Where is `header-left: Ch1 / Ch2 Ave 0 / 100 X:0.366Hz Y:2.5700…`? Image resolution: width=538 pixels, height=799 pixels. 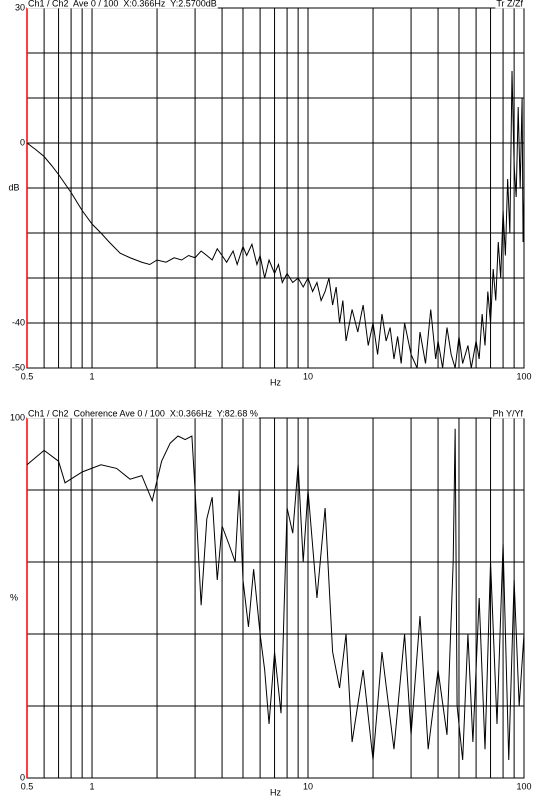
header-left: Ch1 / Ch2 Ave 0 / 100 X:0.366Hz Y:2.5700… is located at coordinates (122, 4).